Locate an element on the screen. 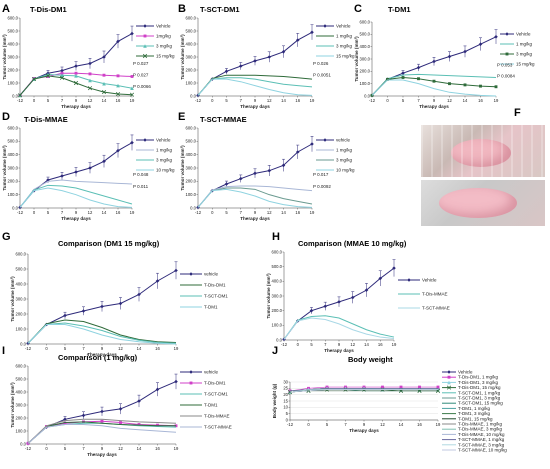  p-value-annotation: P 0.026 is located at coordinates (321, 63).